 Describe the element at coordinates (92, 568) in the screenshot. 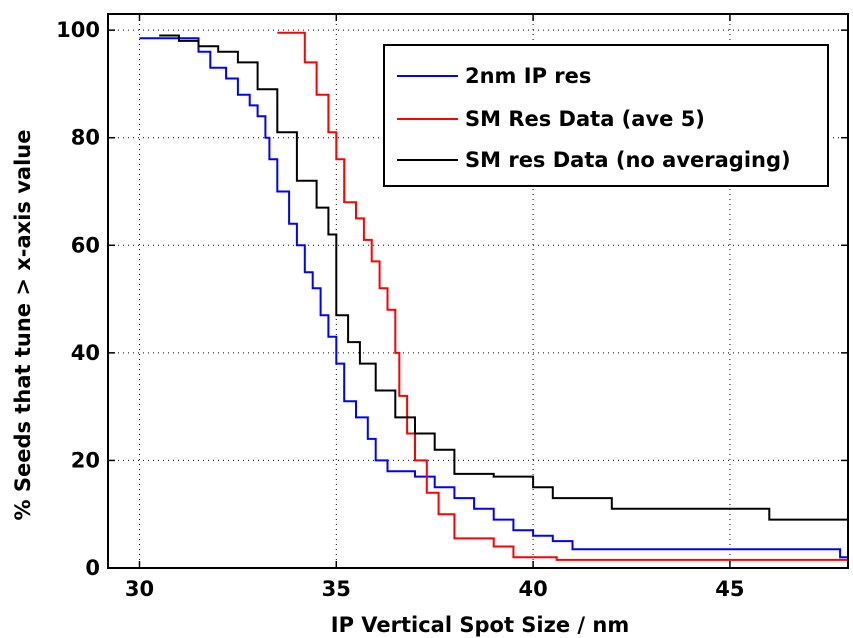

I see `y-tick-label: 0` at that location.